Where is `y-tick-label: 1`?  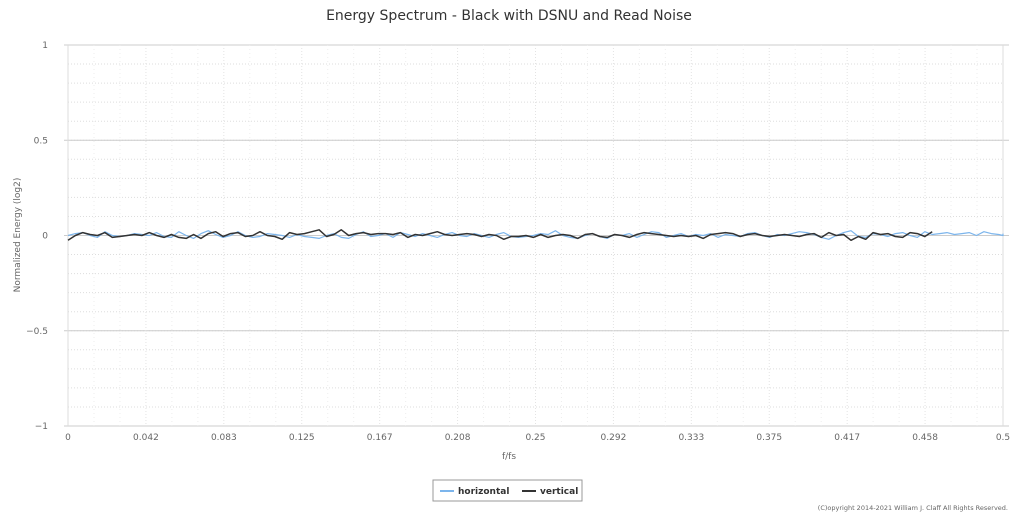 y-tick-label: 1 is located at coordinates (45, 46).